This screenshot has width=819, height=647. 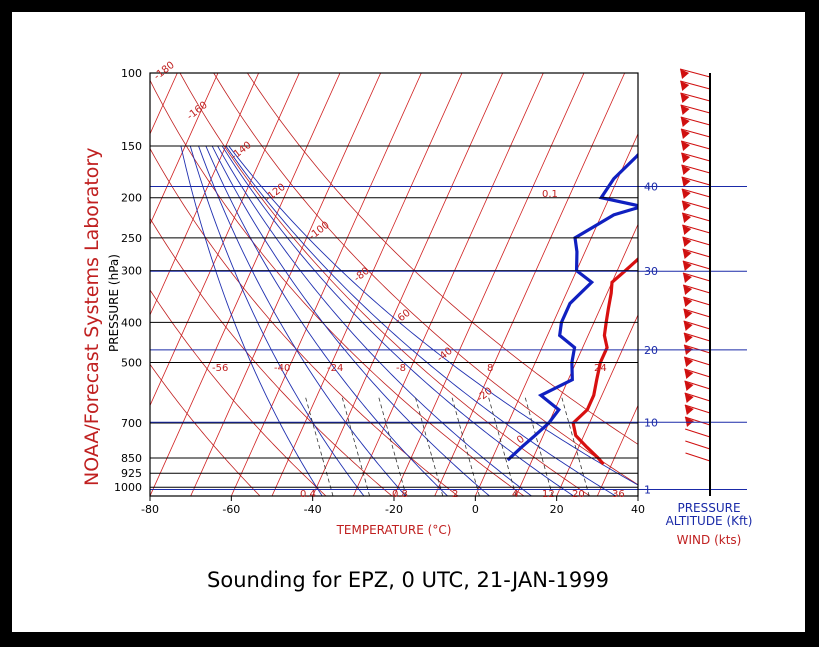 I want to click on x-tick-label: 0, so click(x=475, y=509).